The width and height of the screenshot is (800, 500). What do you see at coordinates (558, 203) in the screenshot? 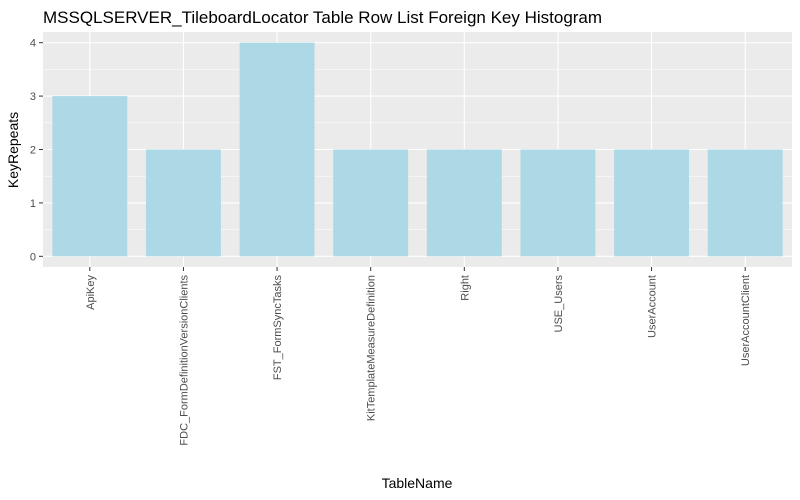
I see `bar-USE_Users` at bounding box center [558, 203].